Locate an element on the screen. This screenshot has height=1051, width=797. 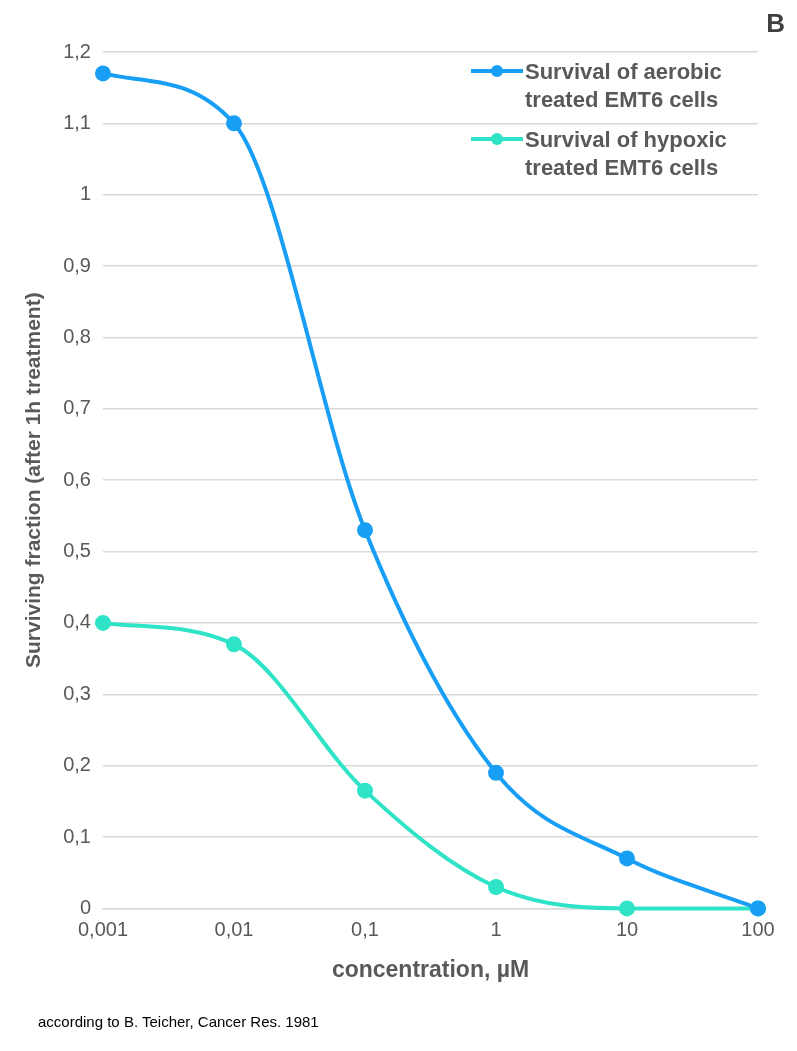
text: B is located at coordinates (775, 23).